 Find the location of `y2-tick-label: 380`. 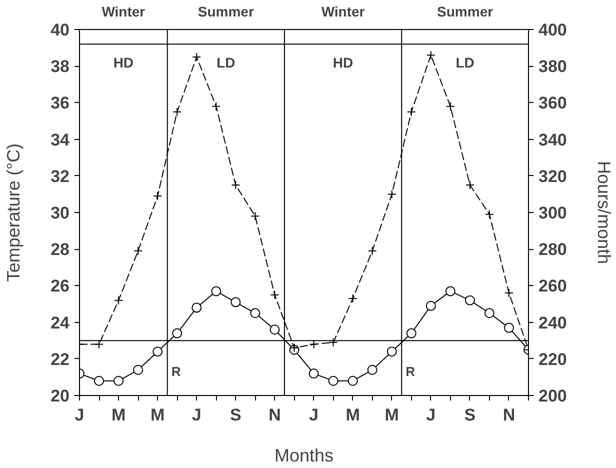

y2-tick-label: 380 is located at coordinates (552, 66).